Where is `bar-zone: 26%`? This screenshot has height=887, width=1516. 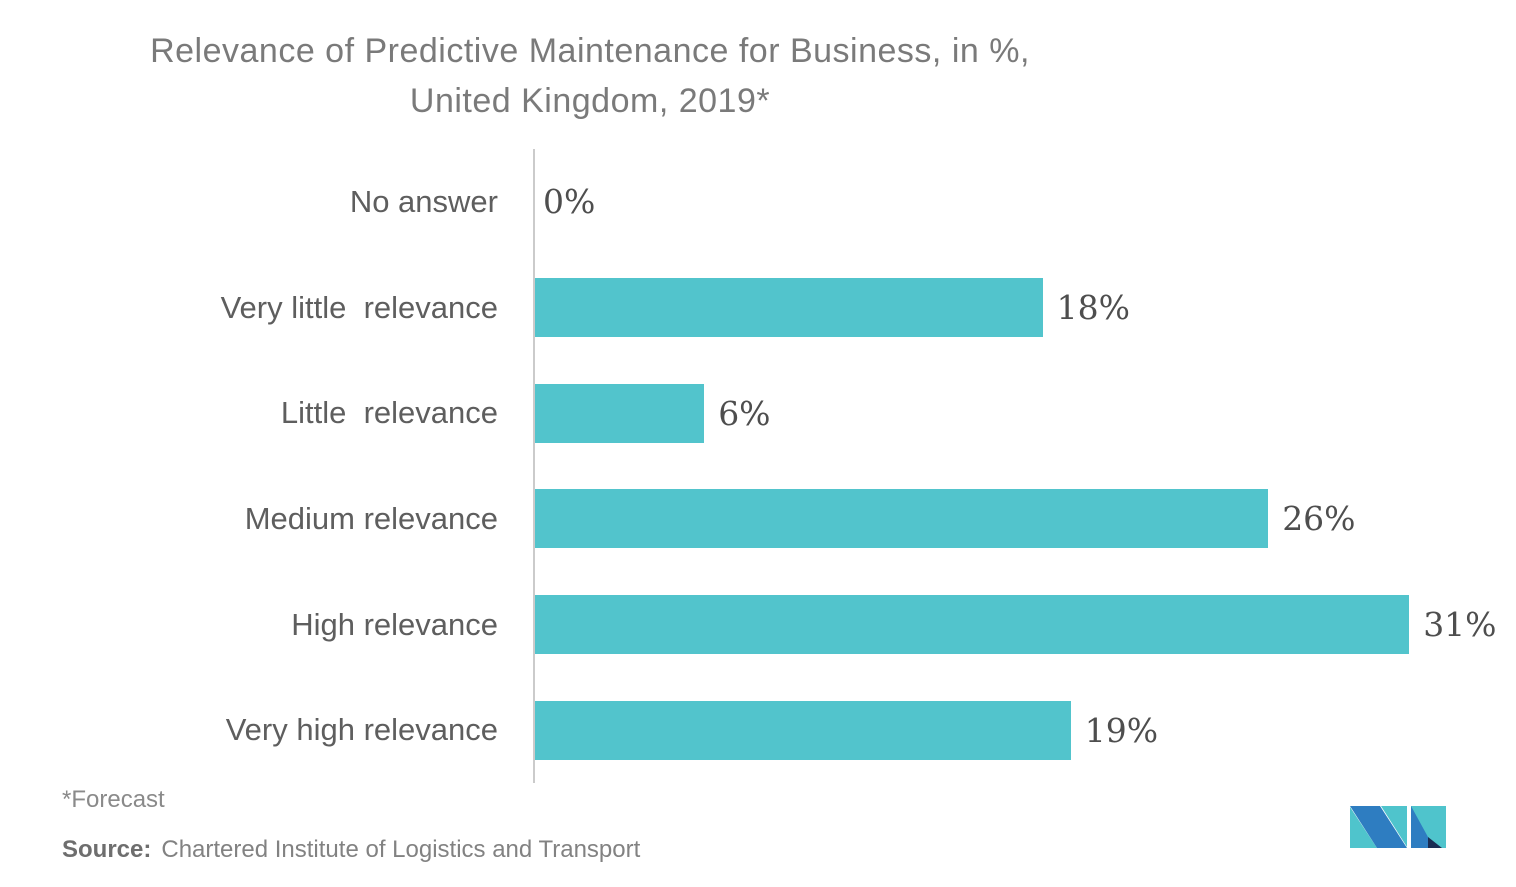
bar-zone: 26% is located at coordinates (1025, 519).